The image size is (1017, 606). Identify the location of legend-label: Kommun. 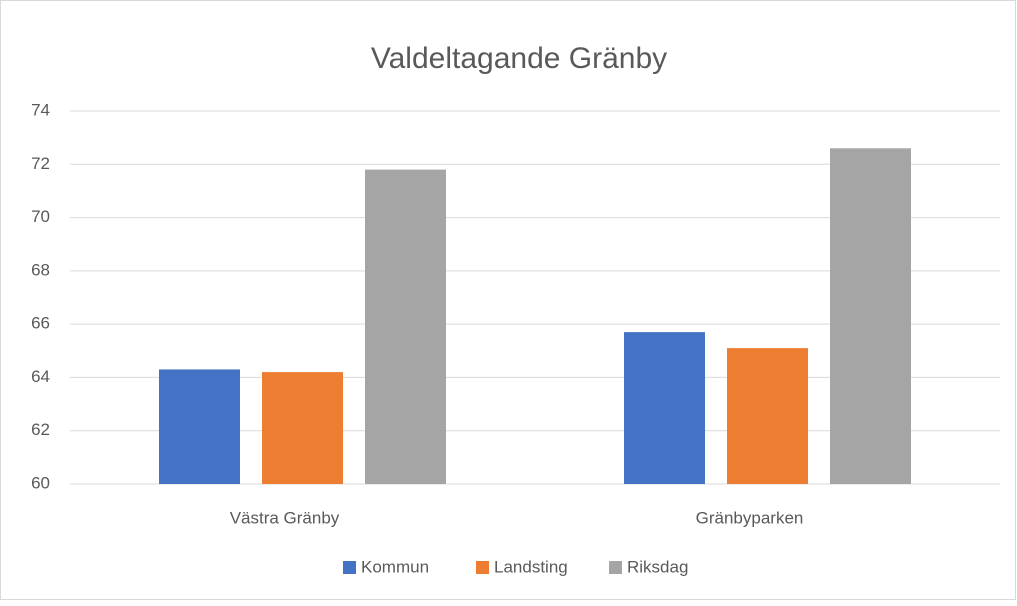
(395, 566).